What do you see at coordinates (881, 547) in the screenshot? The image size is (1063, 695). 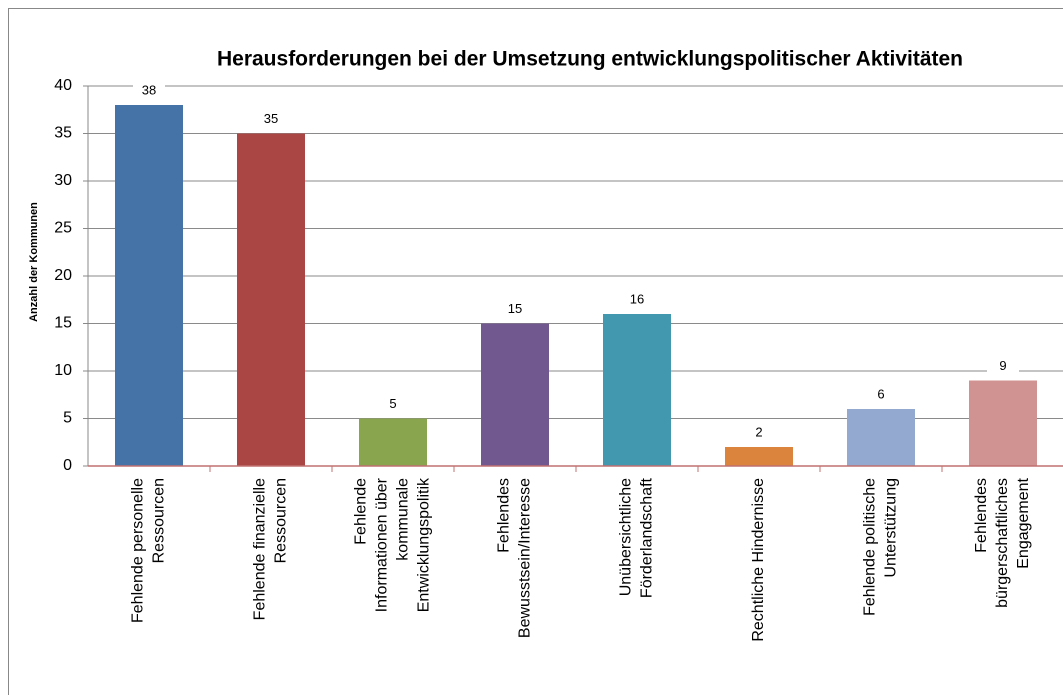 I see `x-tick-label: Fehlende politische Unterstützung` at bounding box center [881, 547].